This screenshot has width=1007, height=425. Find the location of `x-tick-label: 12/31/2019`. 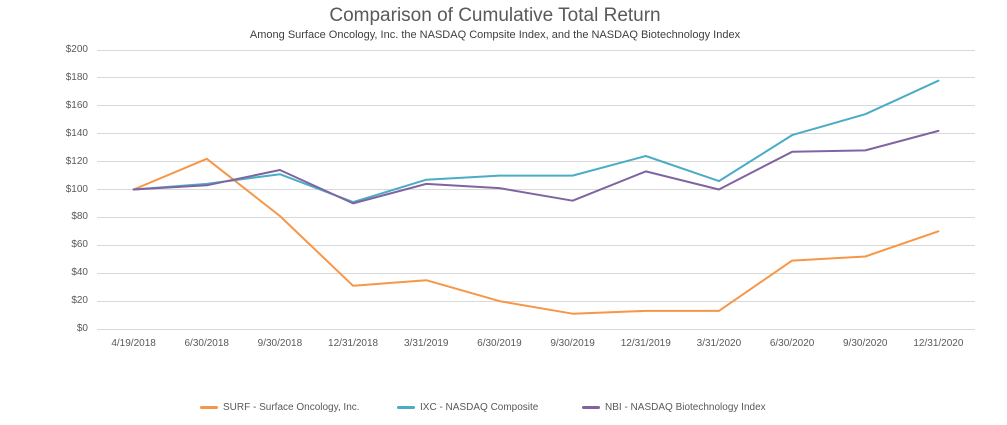

x-tick-label: 12/31/2019 is located at coordinates (645, 343).